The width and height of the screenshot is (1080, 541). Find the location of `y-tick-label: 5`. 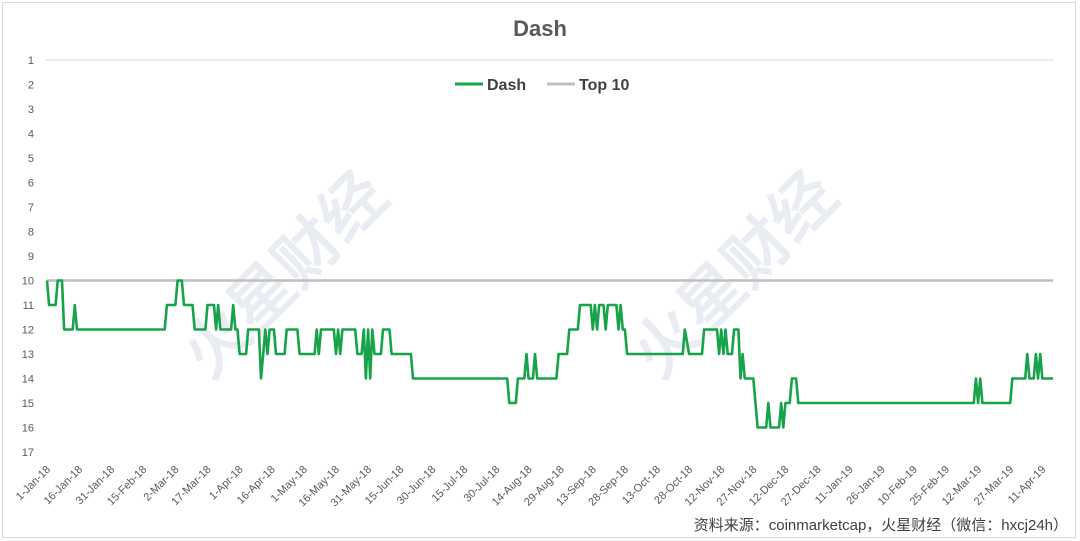

y-tick-label: 5 is located at coordinates (31, 159).